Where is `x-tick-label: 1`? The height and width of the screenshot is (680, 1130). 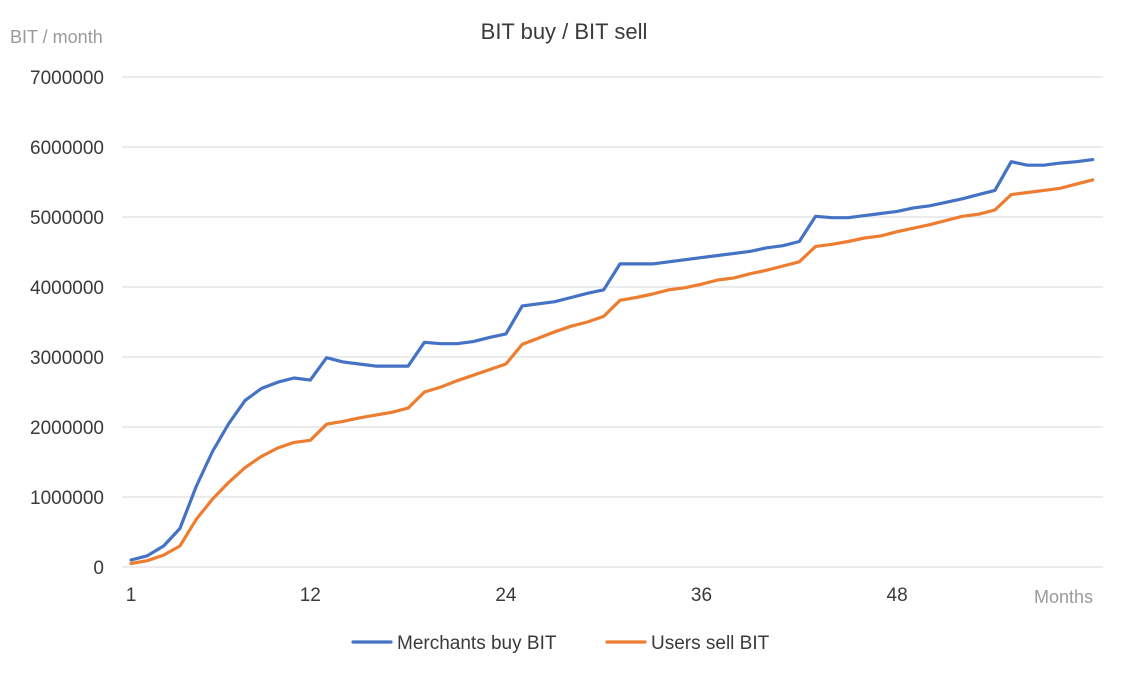
x-tick-label: 1 is located at coordinates (131, 595).